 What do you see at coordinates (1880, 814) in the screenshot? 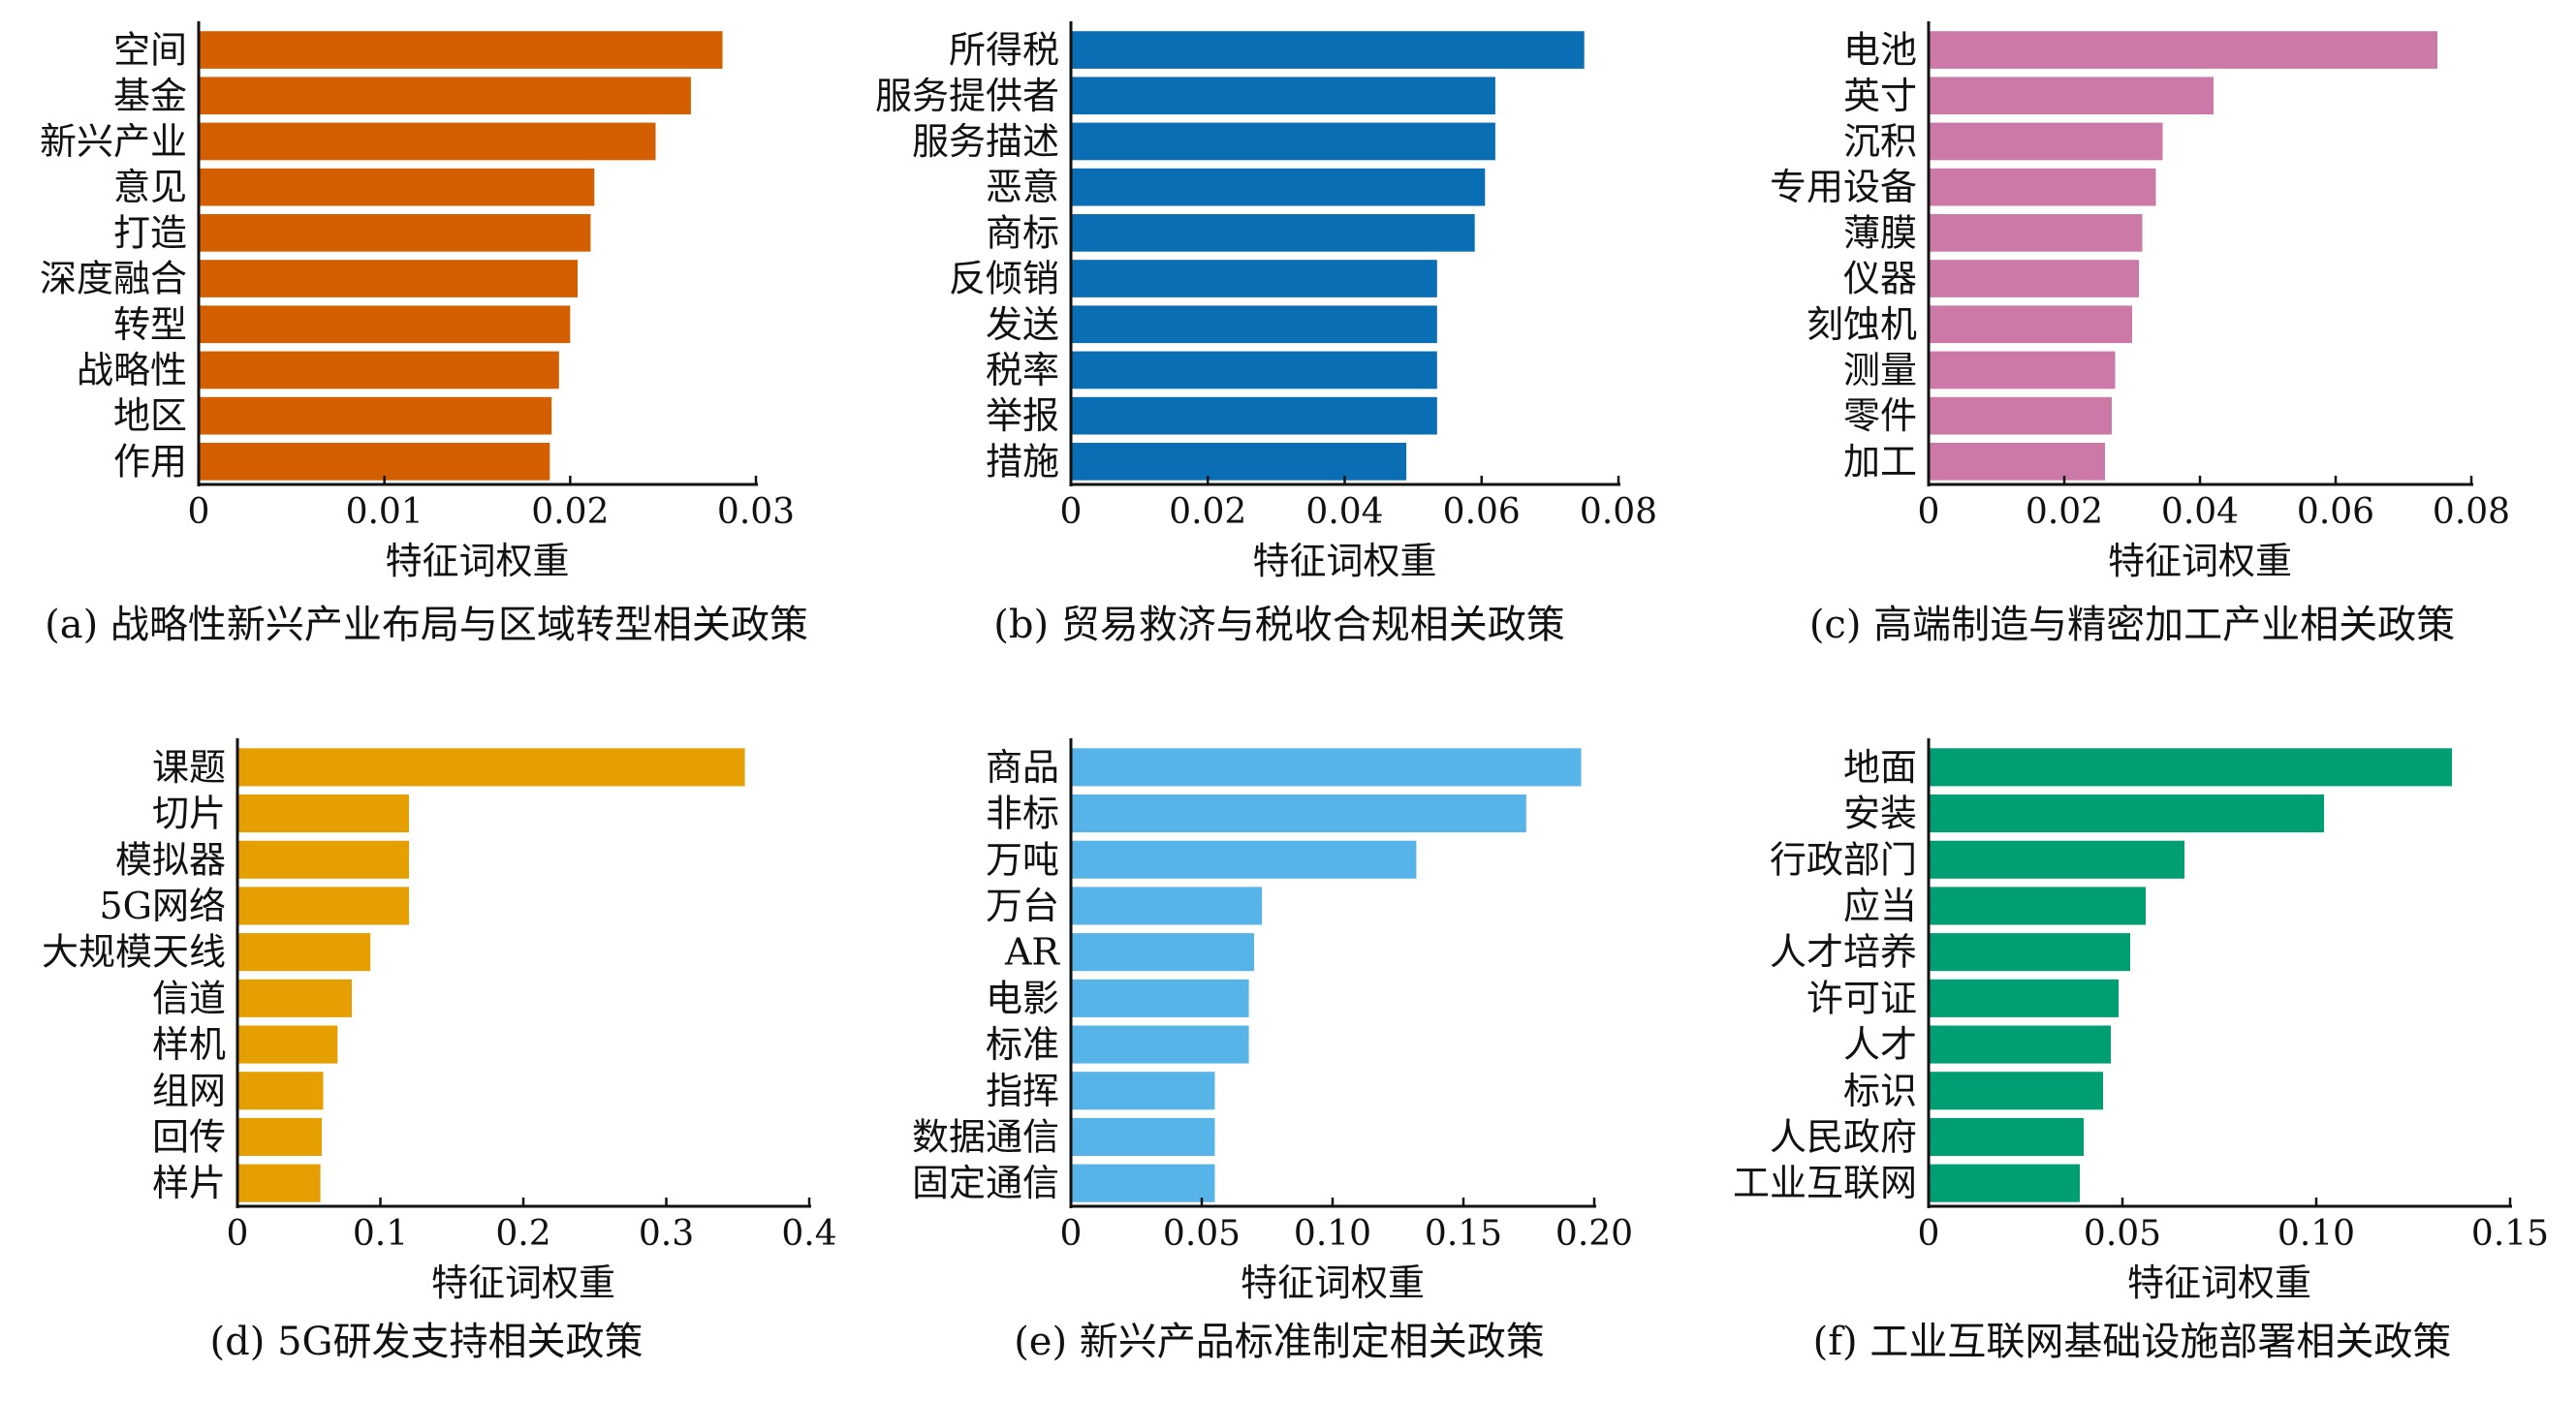
I see `category-label: 安装` at bounding box center [1880, 814].